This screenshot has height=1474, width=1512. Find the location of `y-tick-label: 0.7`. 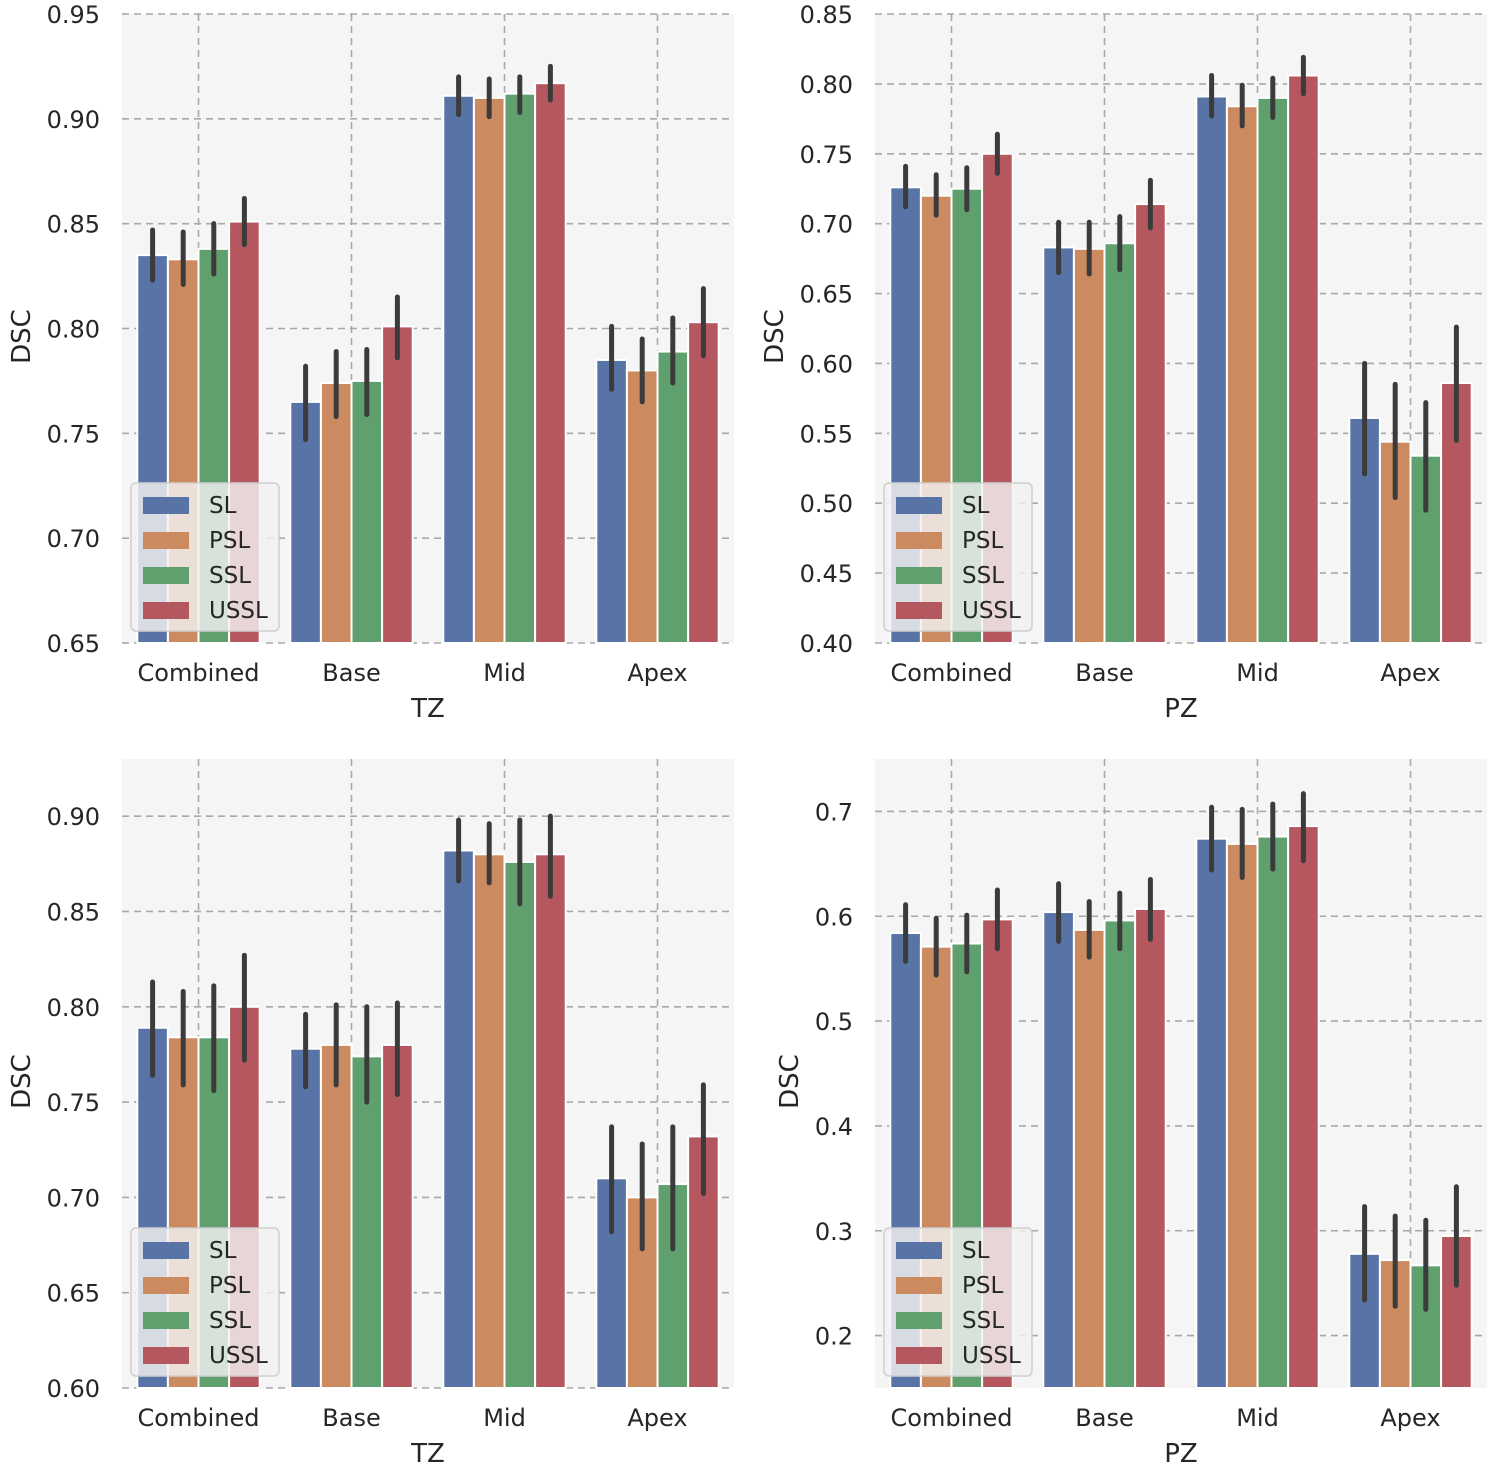

y-tick-label: 0.7 is located at coordinates (834, 812).